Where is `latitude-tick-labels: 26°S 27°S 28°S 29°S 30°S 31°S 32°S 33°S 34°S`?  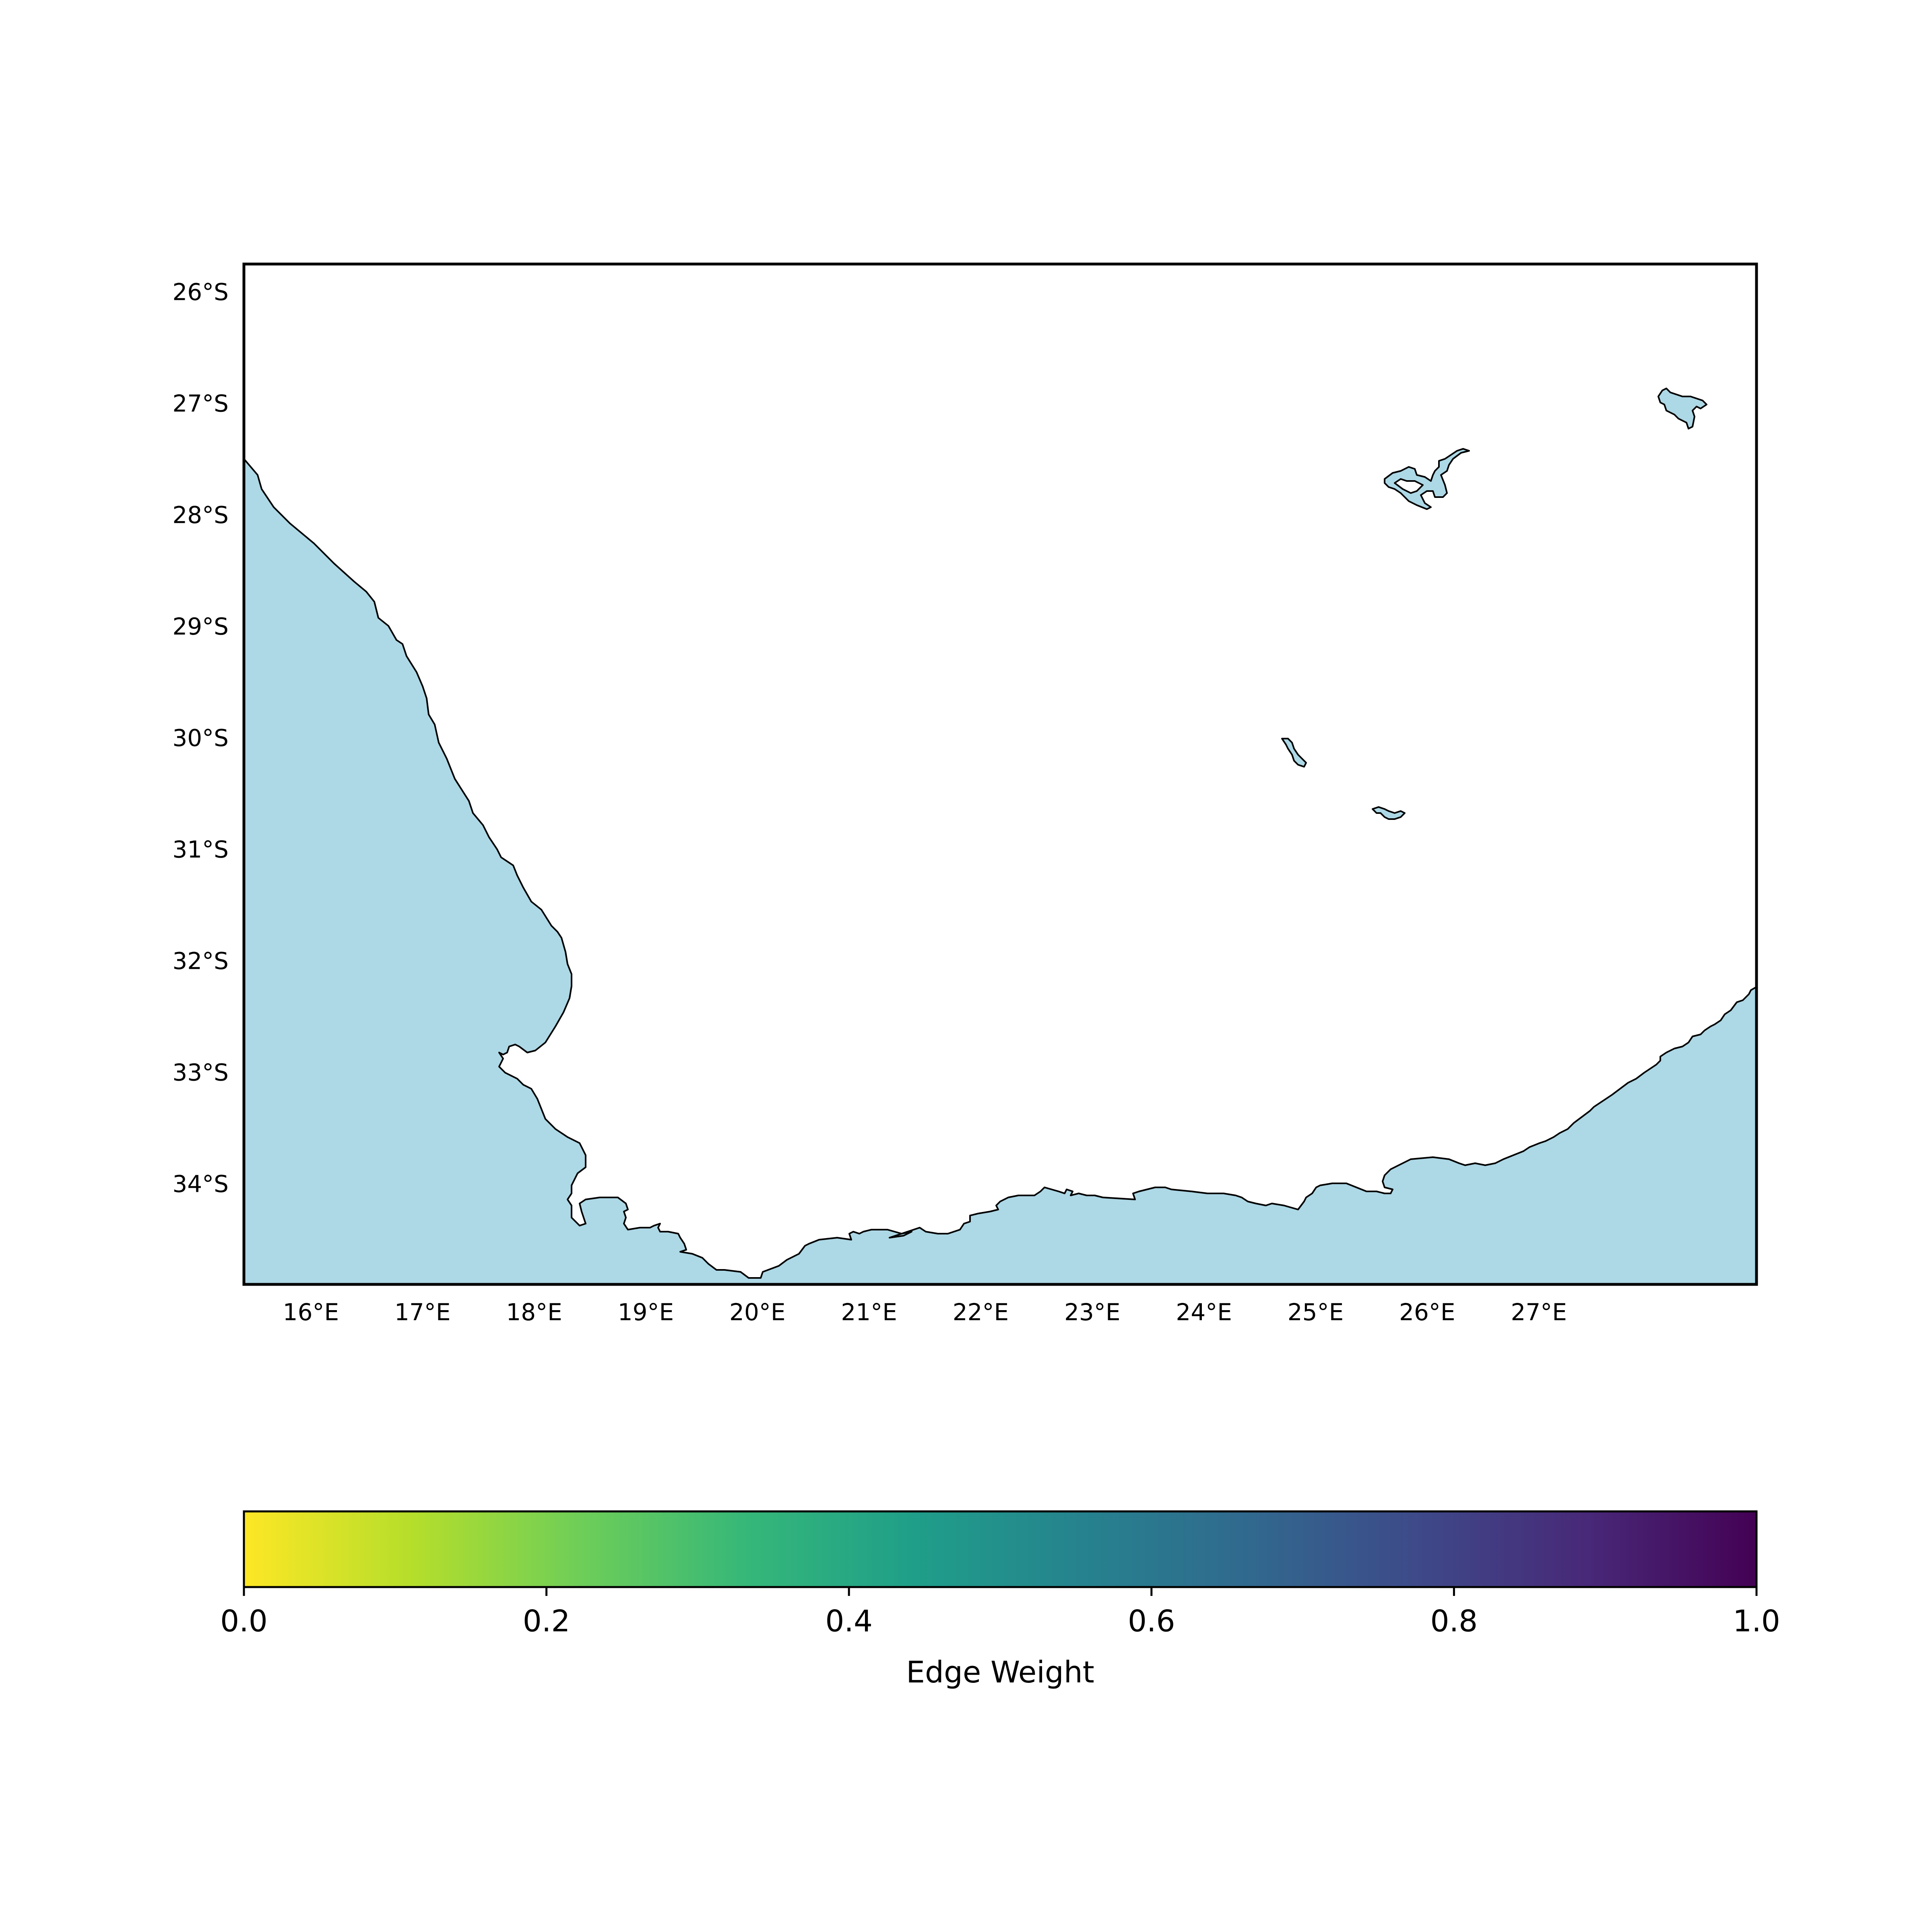 latitude-tick-labels: 26°S 27°S 28°S 29°S 30°S 31°S 32°S 33°S 34°S is located at coordinates (200, 737).